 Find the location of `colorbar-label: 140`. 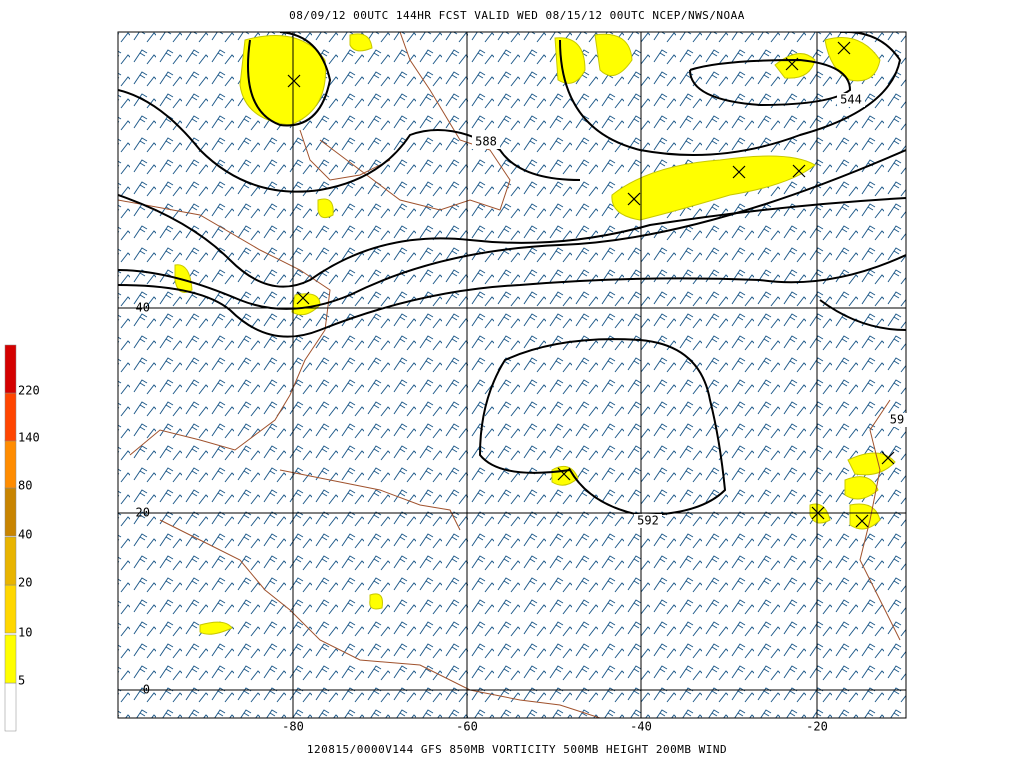

colorbar-label: 140 is located at coordinates (29, 438).